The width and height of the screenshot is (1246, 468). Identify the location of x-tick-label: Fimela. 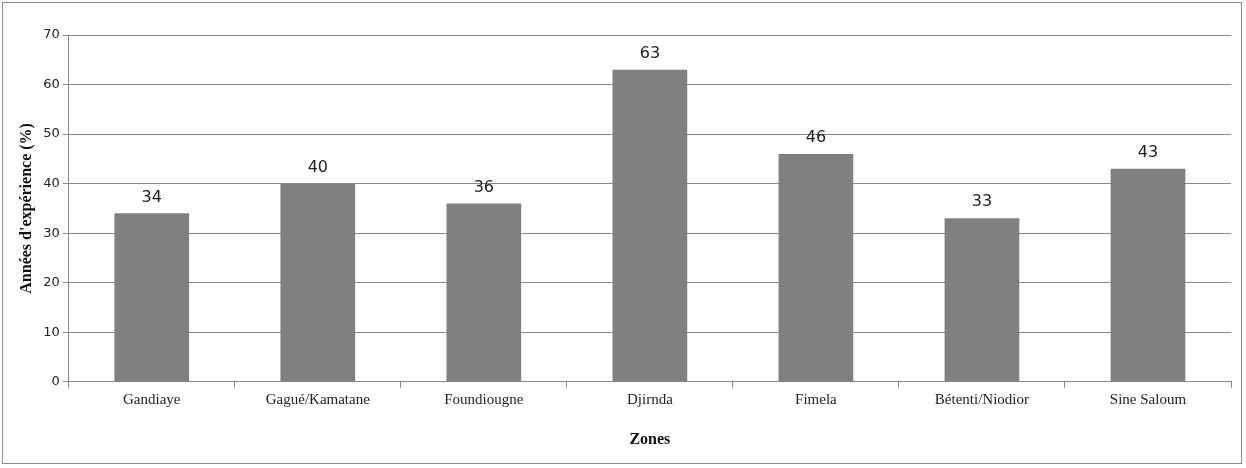
(816, 398).